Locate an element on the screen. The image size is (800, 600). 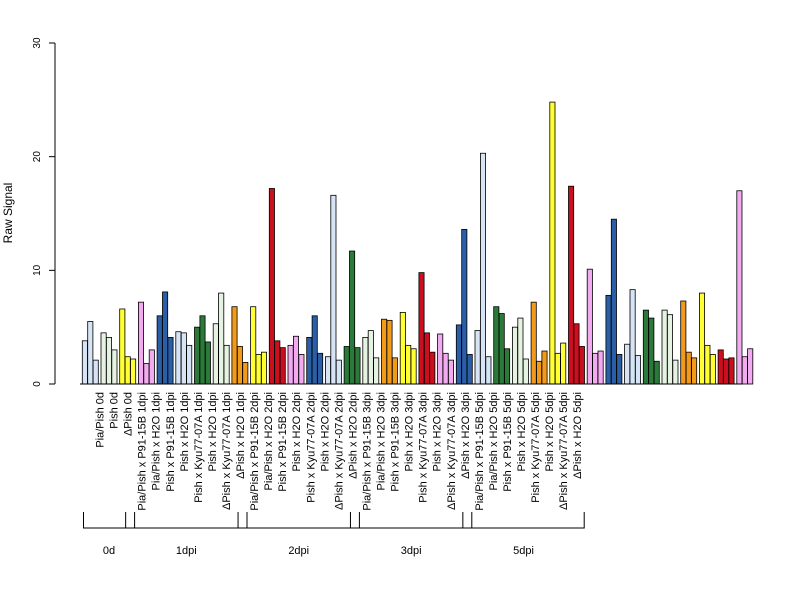
x-tick-label: ΔPish x H2O 5dpi is located at coordinates (578, 435).